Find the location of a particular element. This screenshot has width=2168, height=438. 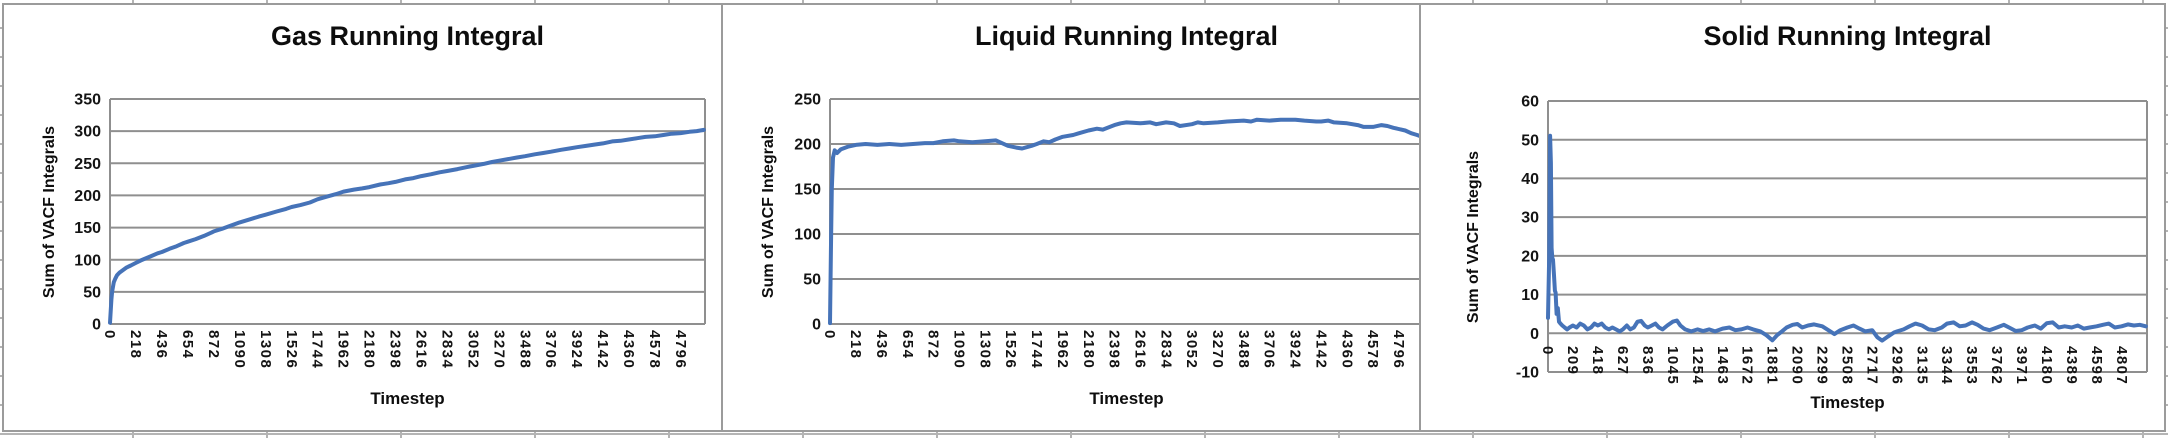

x-tick-label: 1881 is located at coordinates (1772, 365).